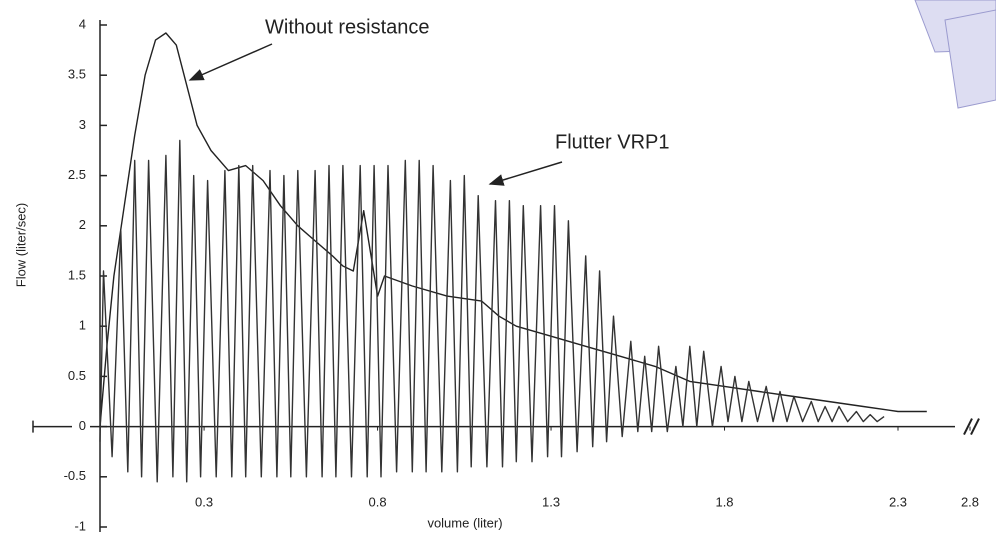 The image size is (996, 539). I want to click on y-tick-label: -1, so click(80, 525).